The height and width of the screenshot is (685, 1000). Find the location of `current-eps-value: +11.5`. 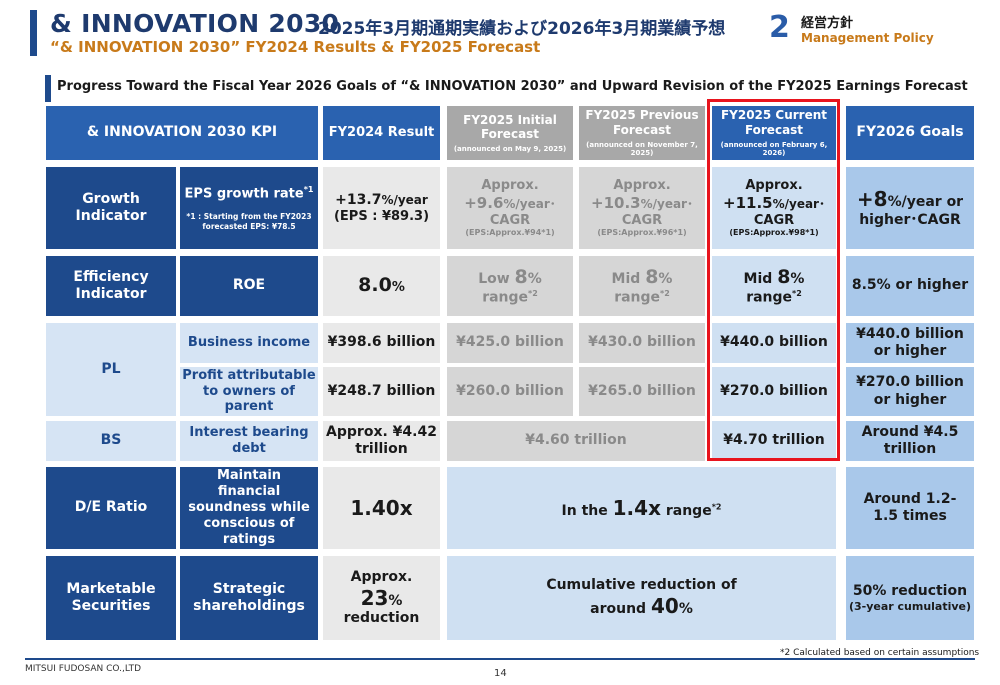

current-eps-value: +11.5 is located at coordinates (748, 202).